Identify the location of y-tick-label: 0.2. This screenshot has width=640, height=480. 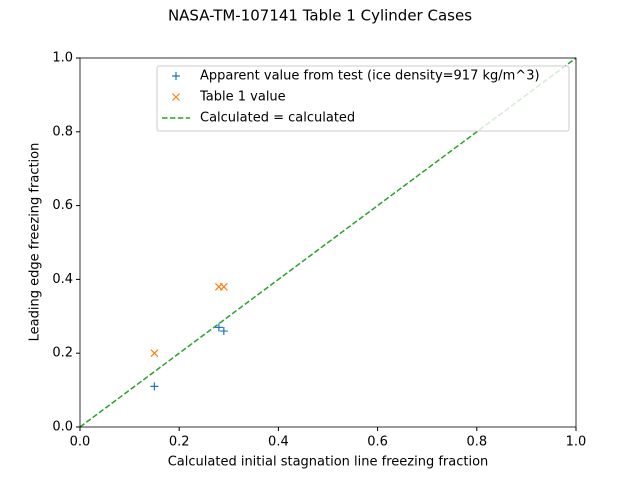
(62, 353).